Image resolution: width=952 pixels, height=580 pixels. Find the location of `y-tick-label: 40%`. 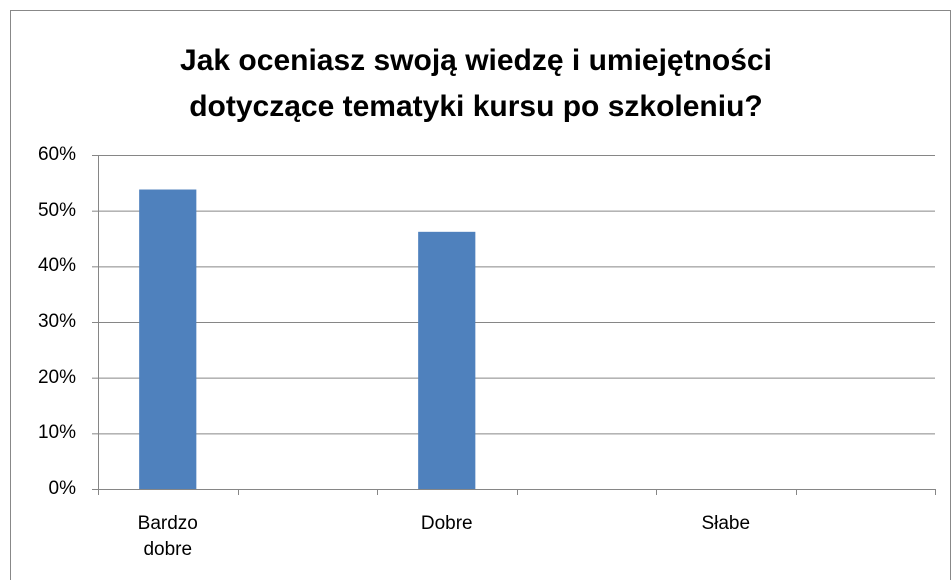

y-tick-label: 40% is located at coordinates (56, 266).